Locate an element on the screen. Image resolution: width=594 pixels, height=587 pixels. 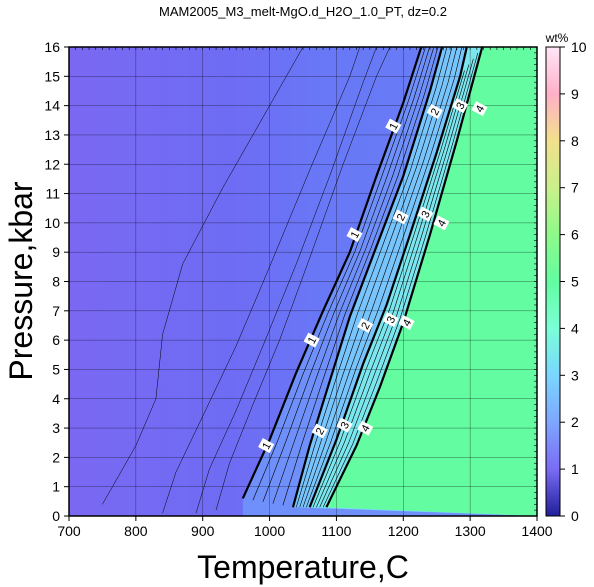
colorbar-tick-label: 1 is located at coordinates (575, 469).